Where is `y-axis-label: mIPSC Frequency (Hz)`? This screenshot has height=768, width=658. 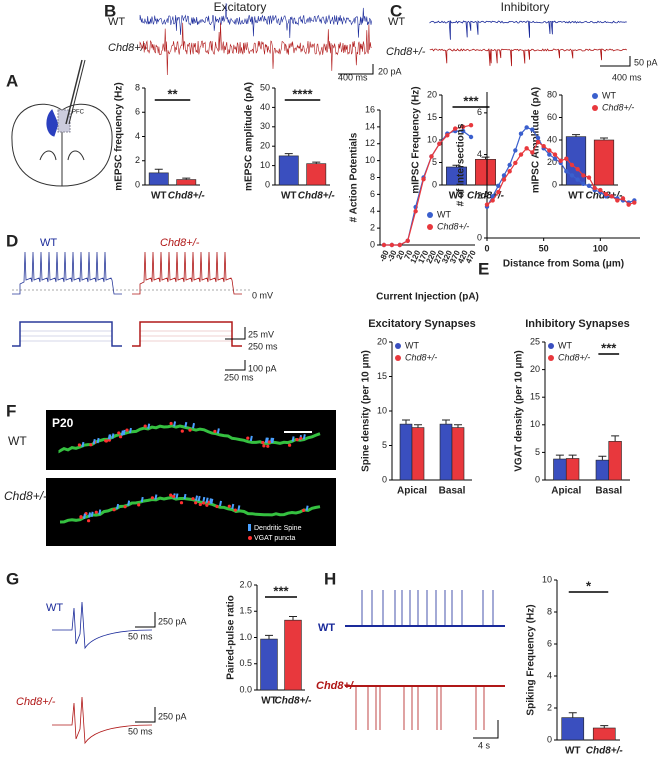 y-axis-label: mIPSC Frequency (Hz) is located at coordinates (416, 139).